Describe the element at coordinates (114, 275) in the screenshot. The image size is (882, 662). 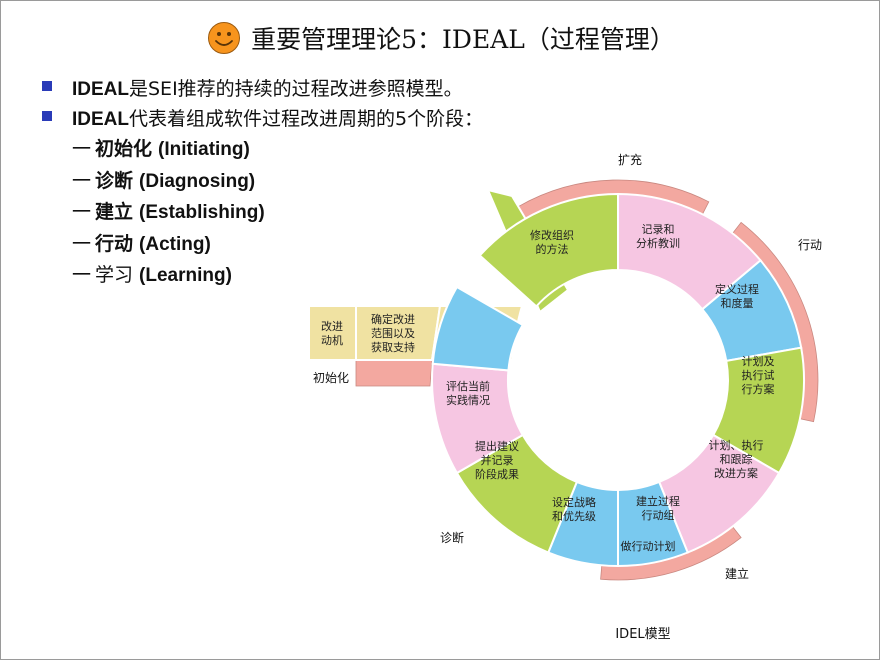
I see `stage-cn: 学习` at that location.